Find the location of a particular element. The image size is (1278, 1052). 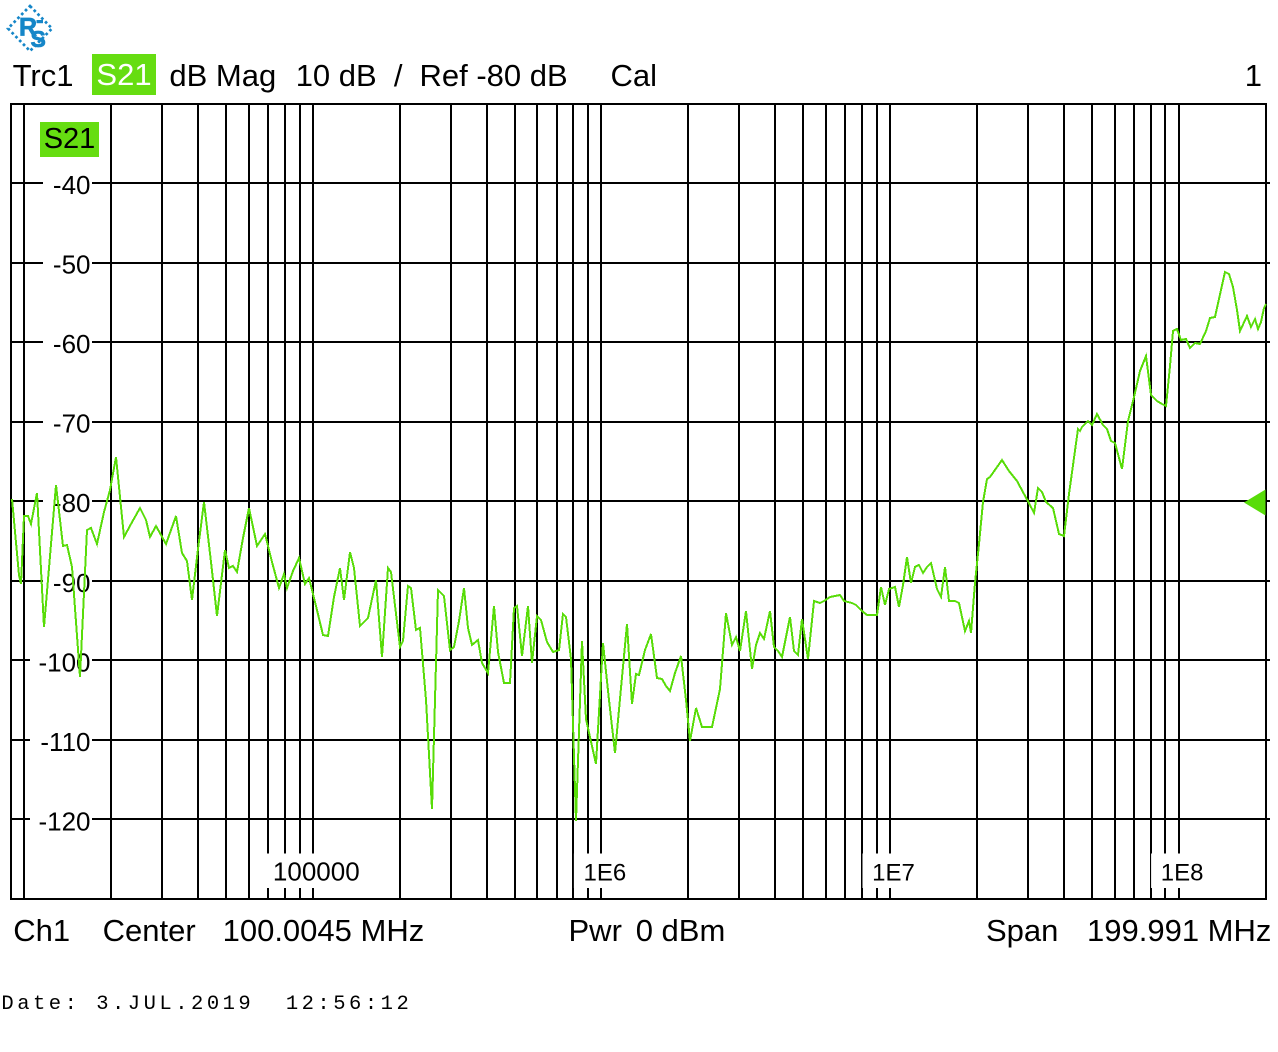

svg-text: -60 is located at coordinates (72, 344).